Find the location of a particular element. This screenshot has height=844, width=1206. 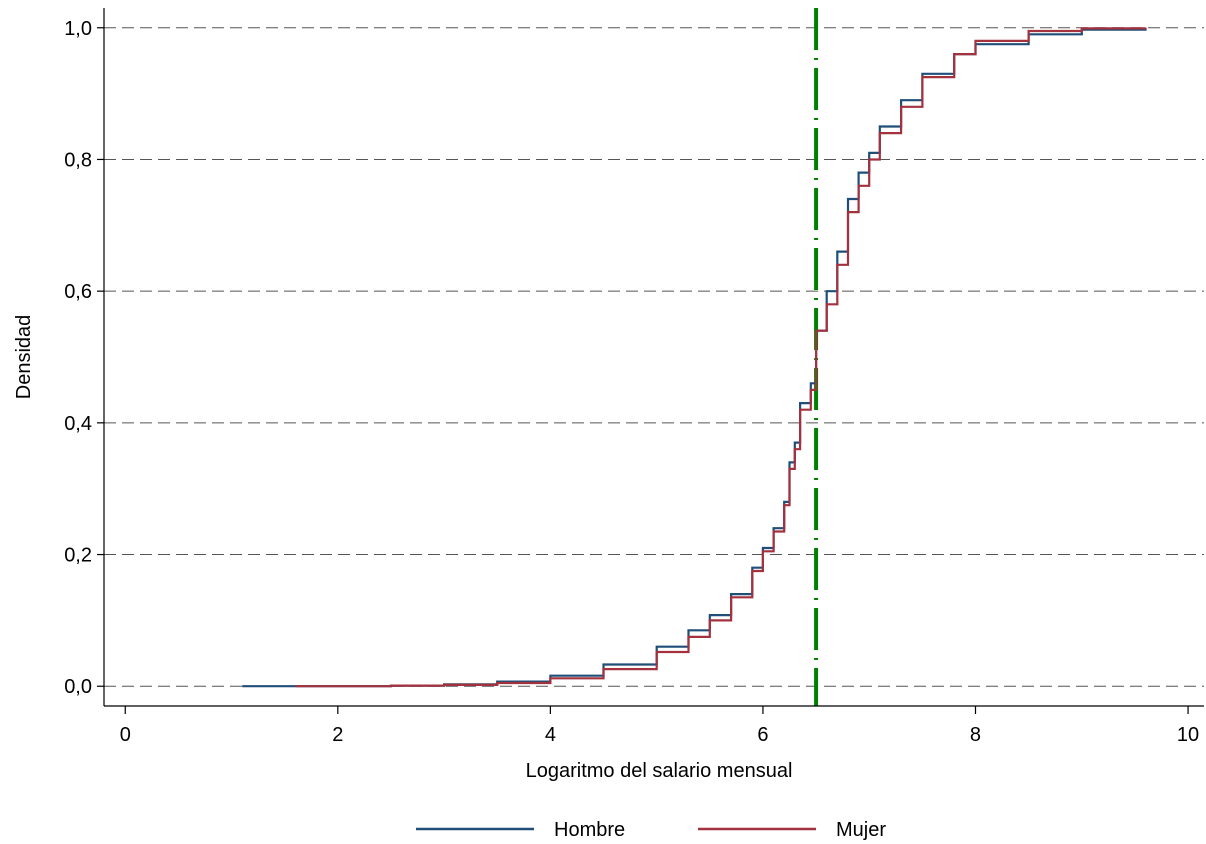

x-tick-label: 10 is located at coordinates (1188, 735).